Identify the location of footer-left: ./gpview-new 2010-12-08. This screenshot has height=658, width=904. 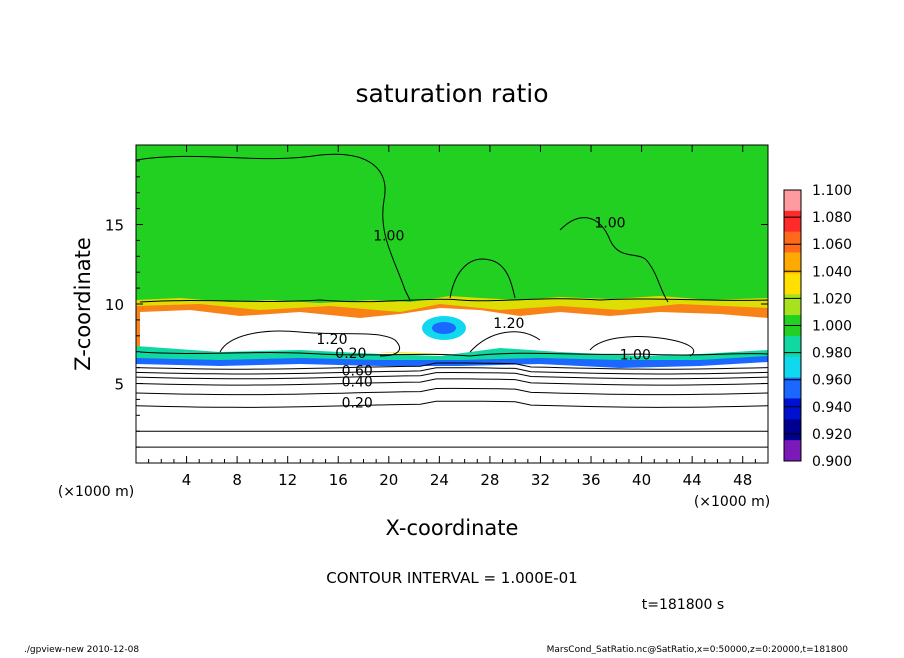
(81, 649).